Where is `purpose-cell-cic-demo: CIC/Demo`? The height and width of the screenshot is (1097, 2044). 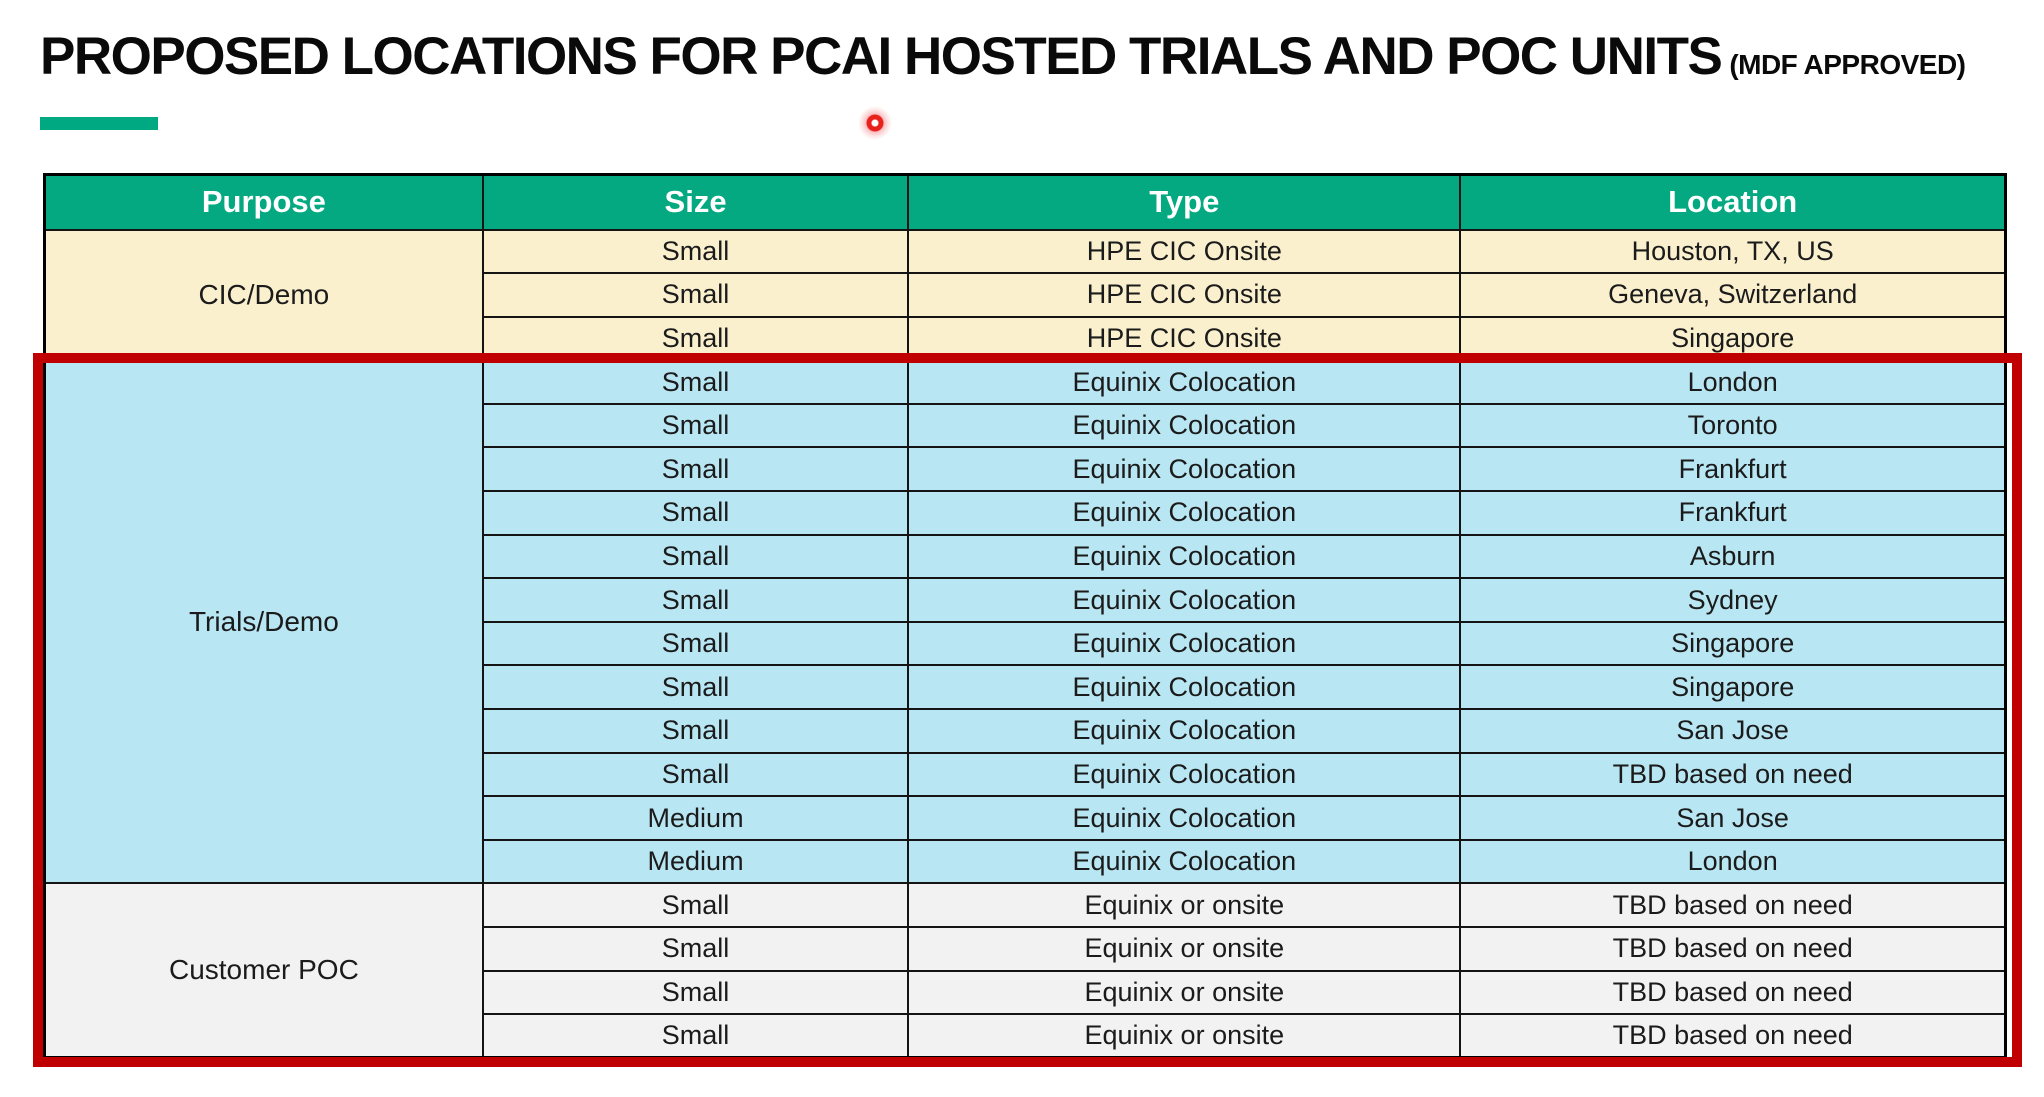 purpose-cell-cic-demo: CIC/Demo is located at coordinates (263, 295).